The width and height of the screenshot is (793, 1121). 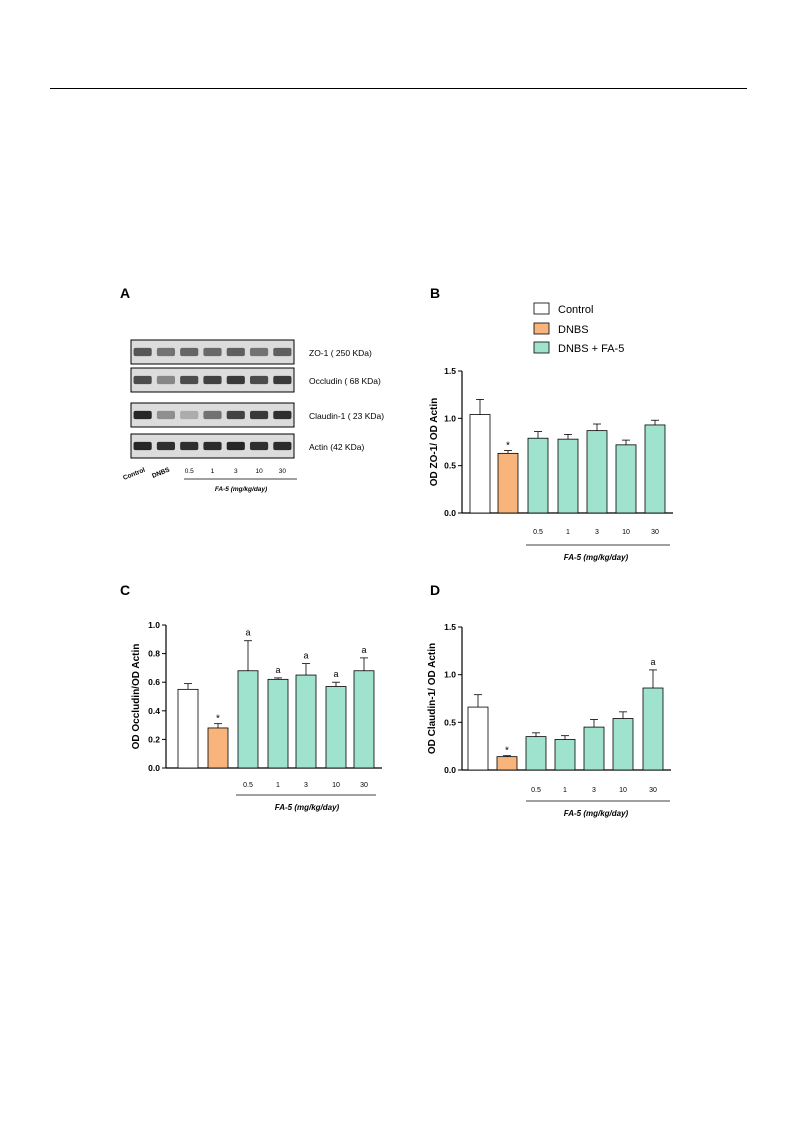 I want to click on legend-label: DNBS, so click(x=573, y=330).